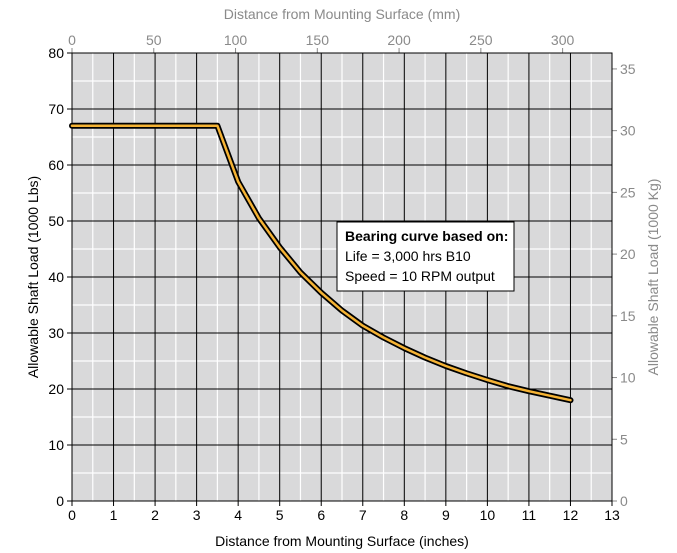 Image resolution: width=677 pixels, height=553 pixels. I want to click on top-axis-tick-labels: 0 50 100 150 200 250 300, so click(321, 40).